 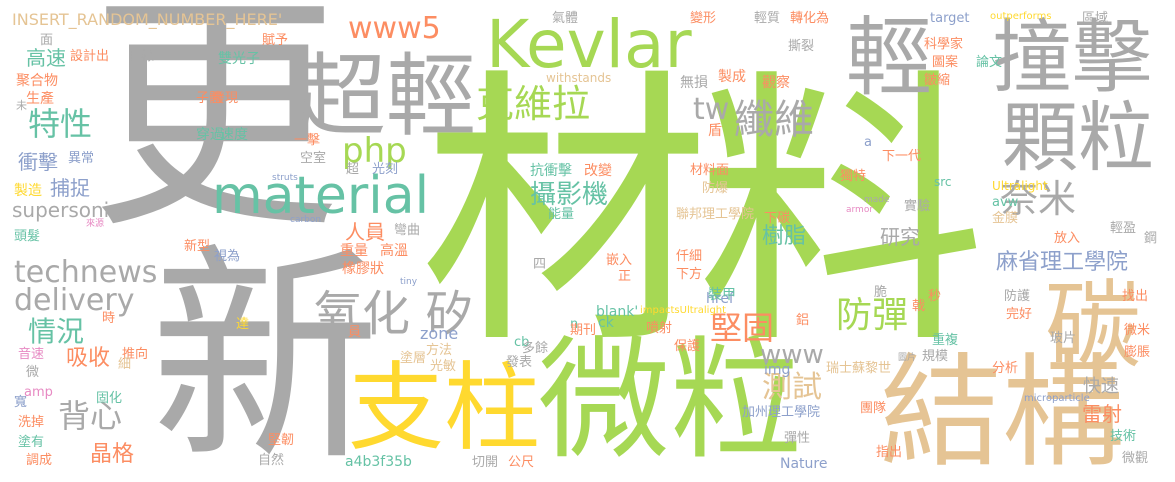 I want to click on word-amp: amp, so click(x=38, y=392).